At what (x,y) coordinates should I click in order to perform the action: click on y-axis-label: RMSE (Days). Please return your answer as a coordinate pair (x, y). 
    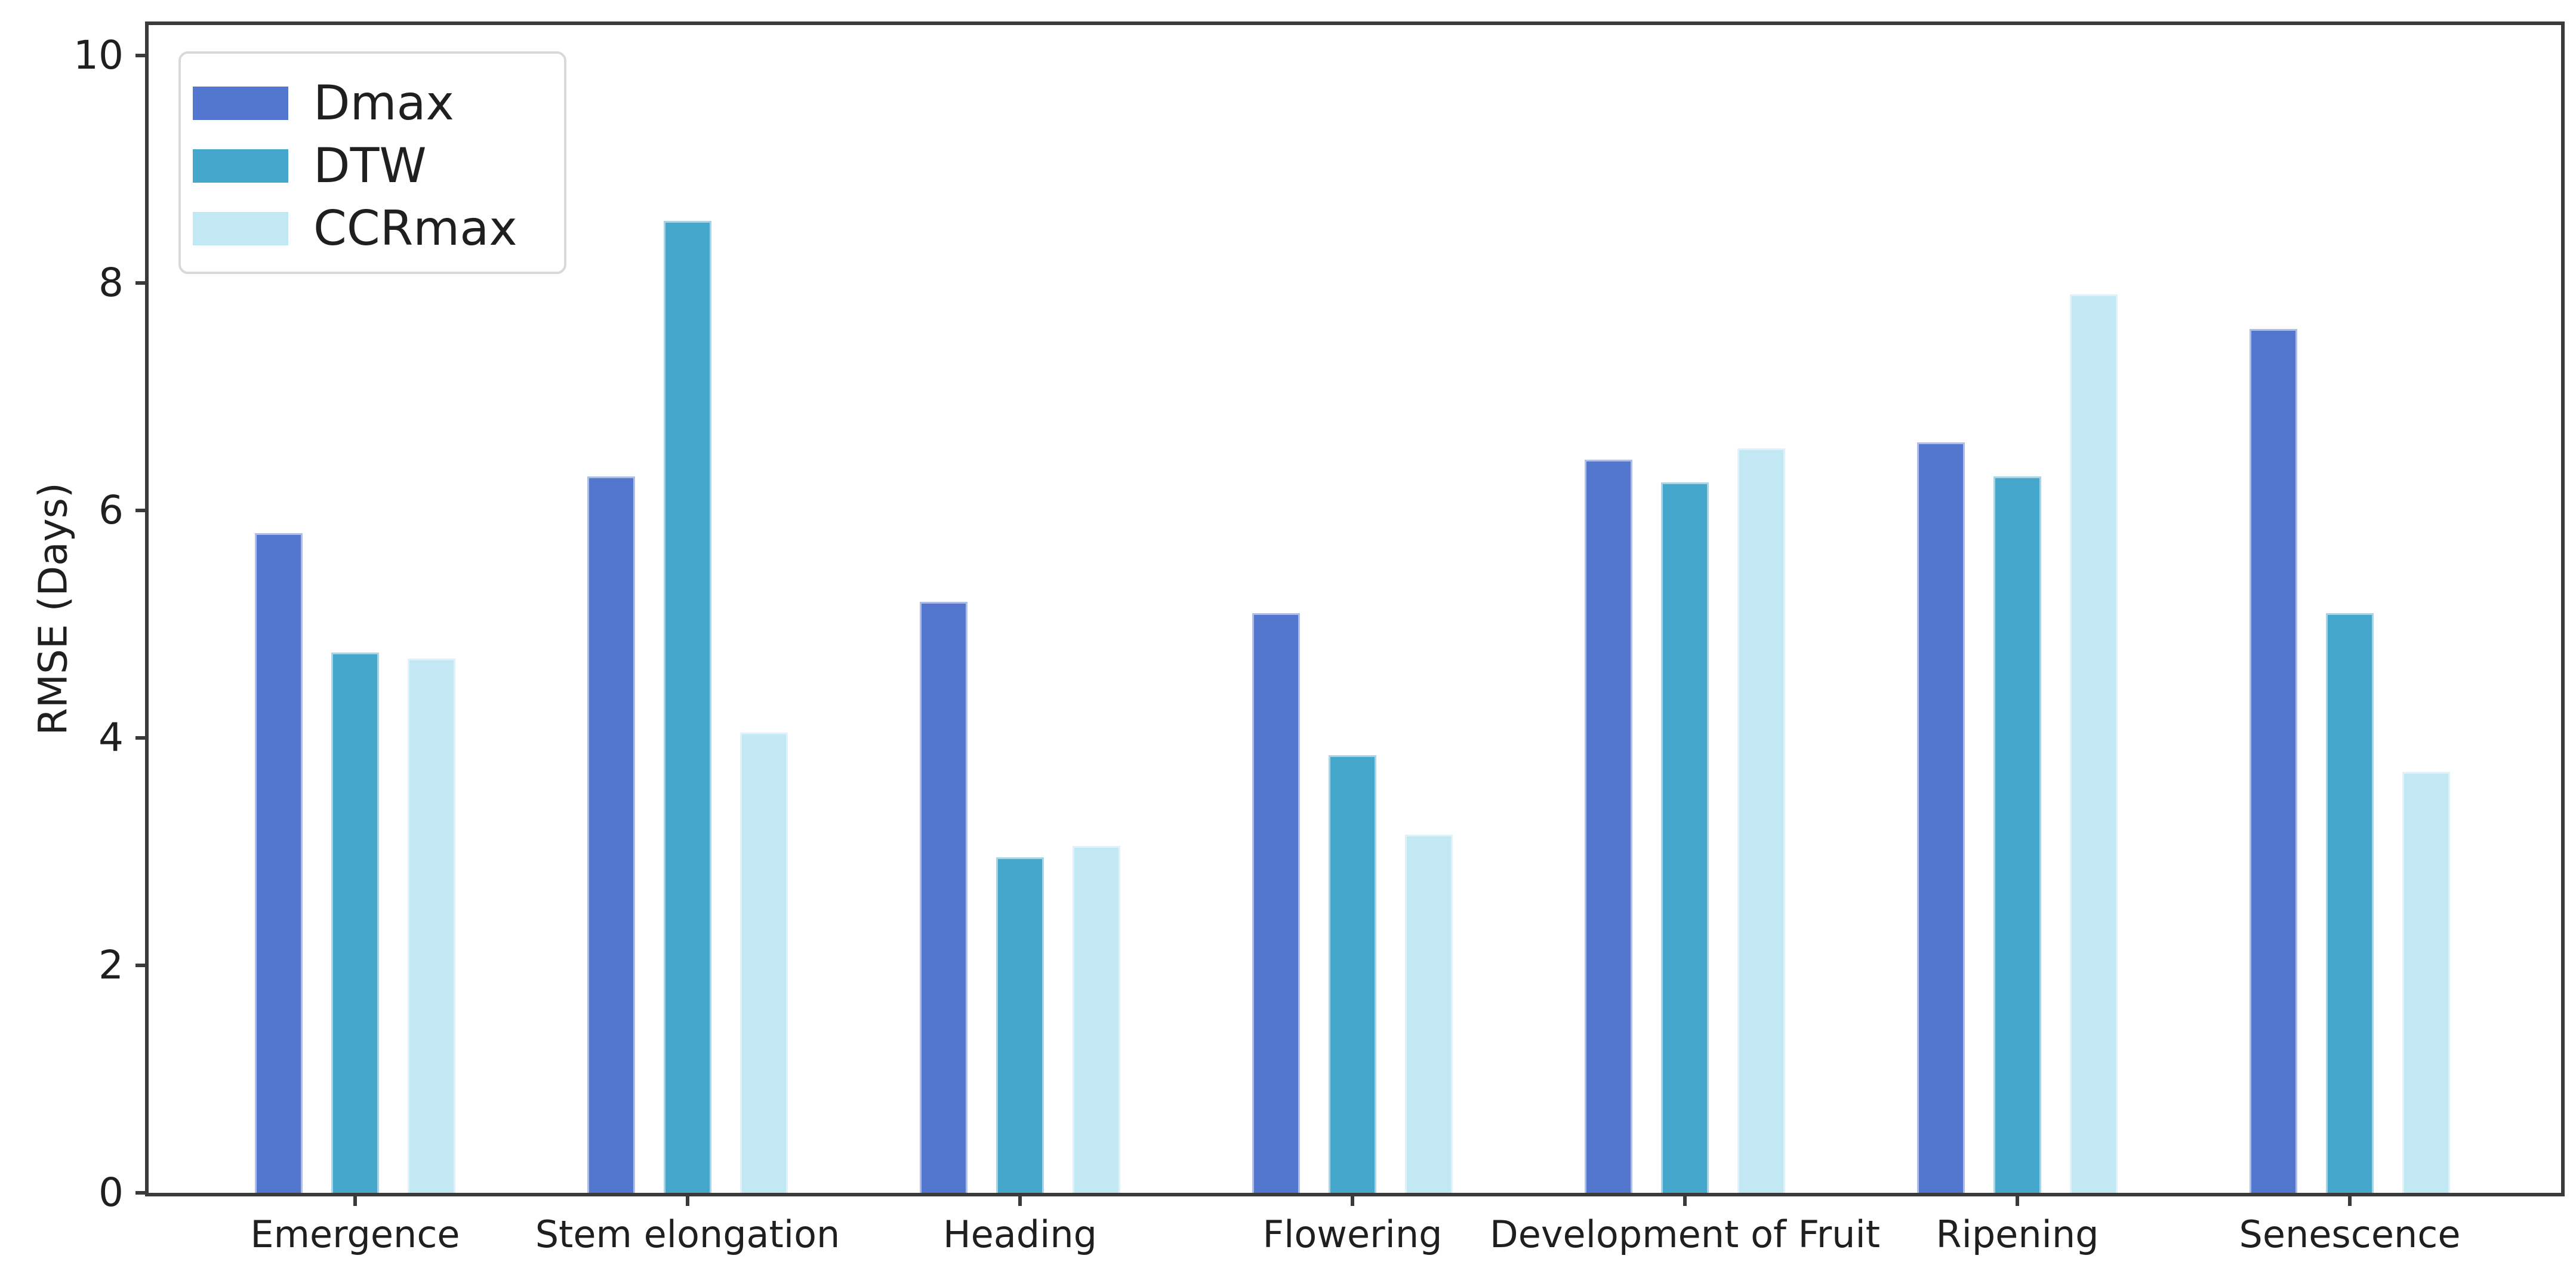
    Looking at the image, I should click on (53, 609).